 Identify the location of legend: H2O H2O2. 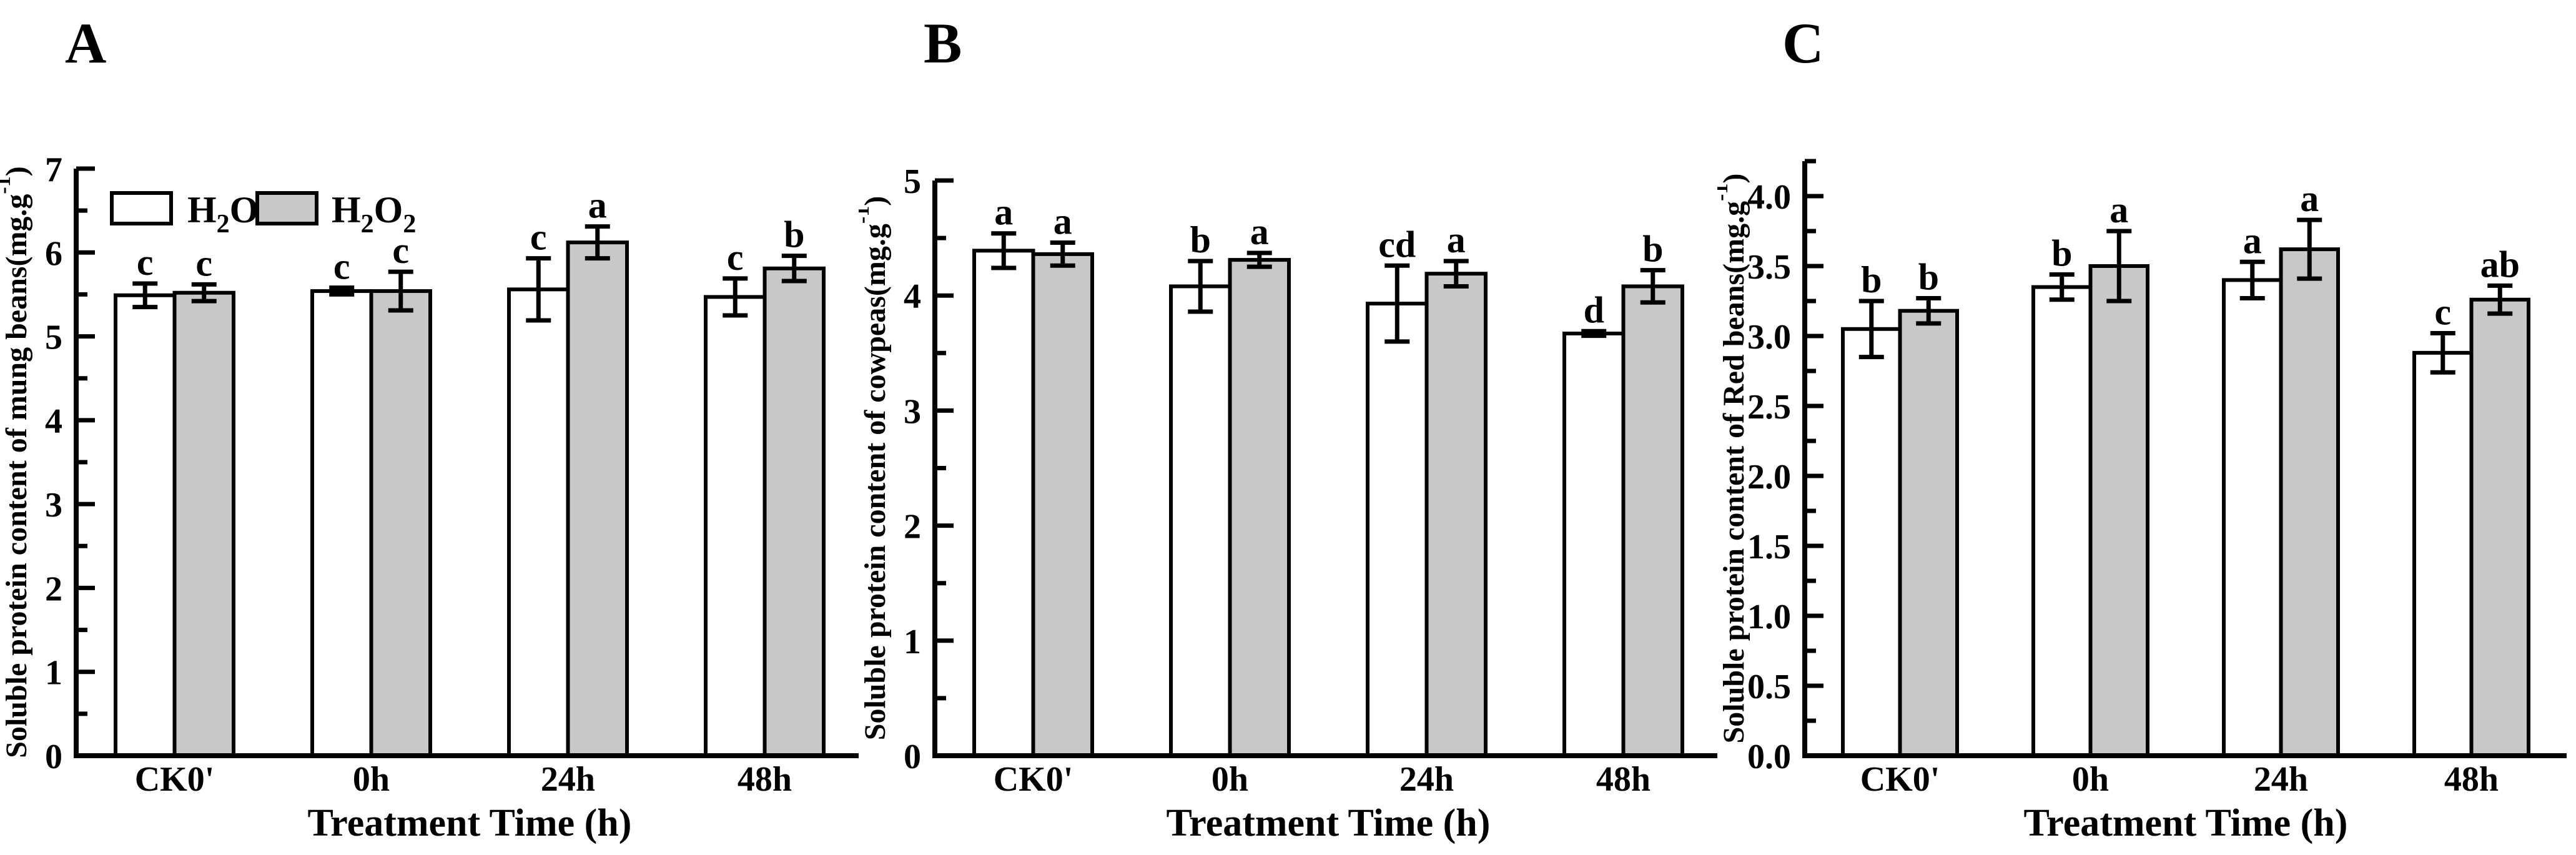
(263, 214).